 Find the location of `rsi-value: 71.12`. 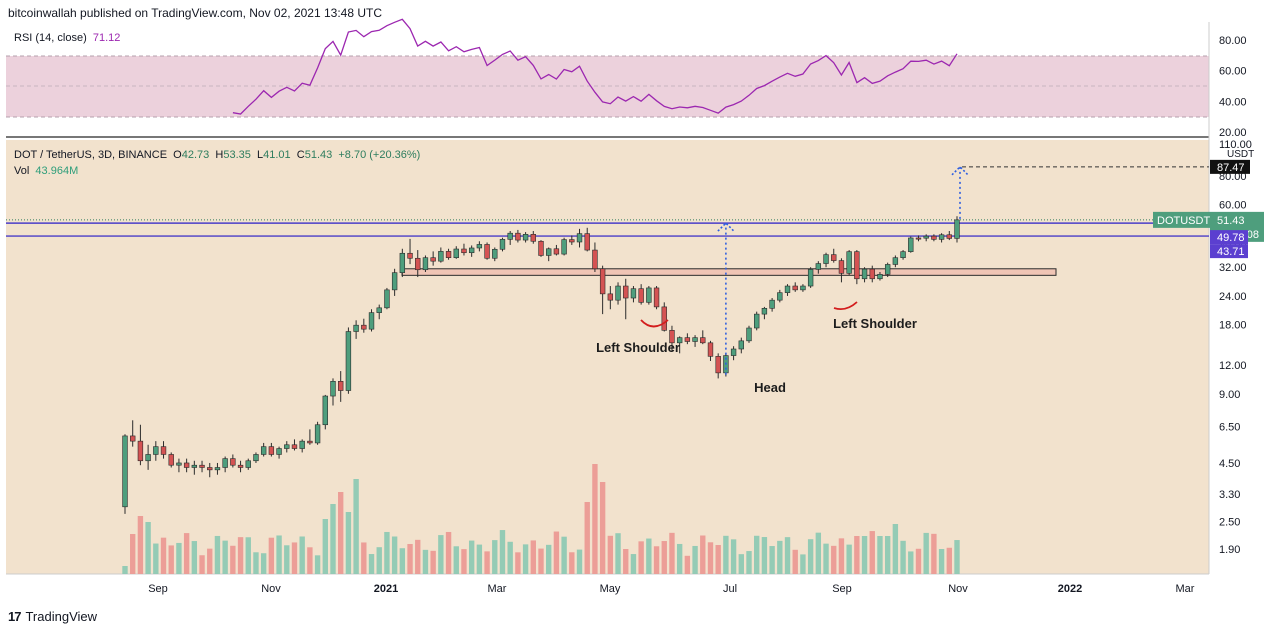

rsi-value: 71.12 is located at coordinates (106, 38).